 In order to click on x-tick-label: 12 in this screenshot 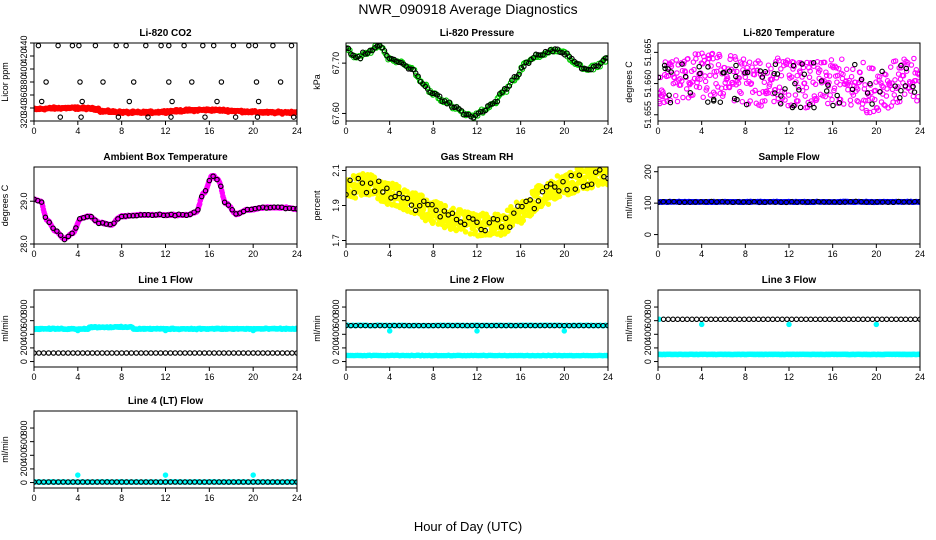, I will do `click(789, 131)`.